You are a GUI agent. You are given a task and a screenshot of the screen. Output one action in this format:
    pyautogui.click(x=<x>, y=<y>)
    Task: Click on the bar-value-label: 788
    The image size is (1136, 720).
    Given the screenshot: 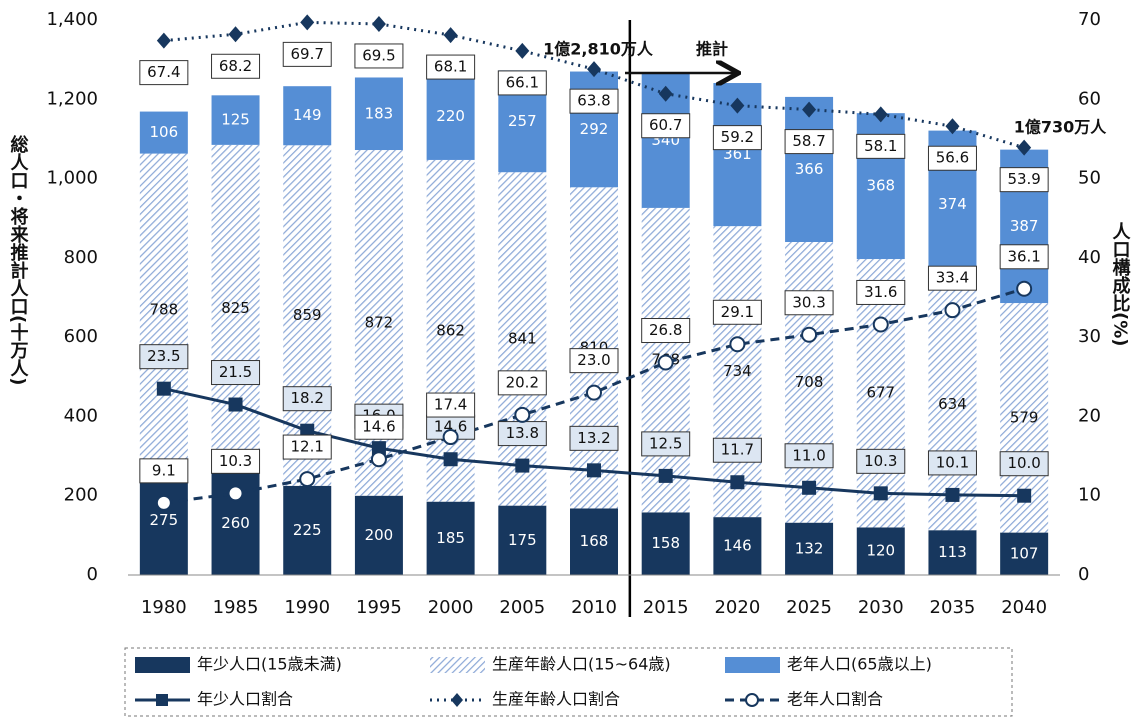 What is the action you would take?
    pyautogui.click(x=164, y=309)
    